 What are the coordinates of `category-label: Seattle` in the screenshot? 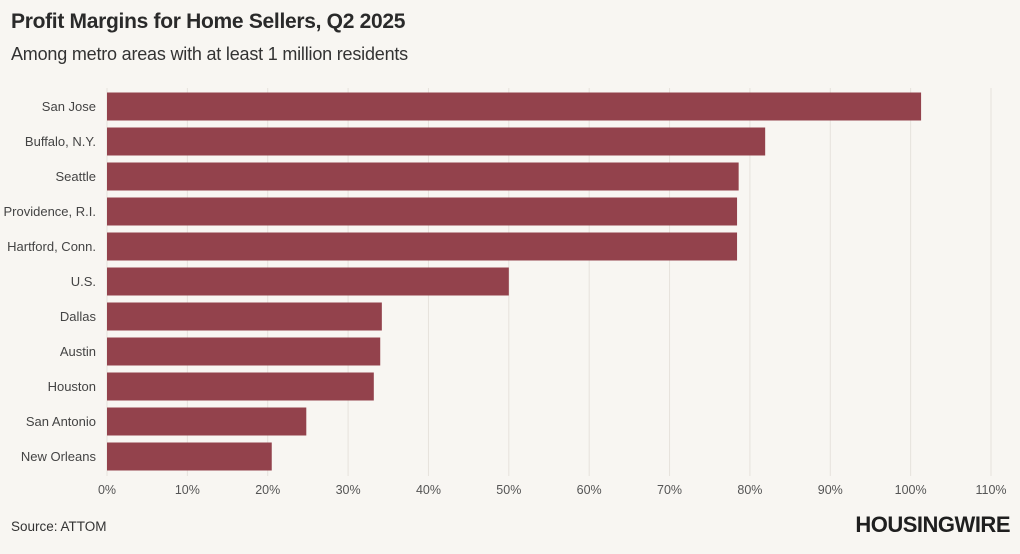 It's located at (76, 176).